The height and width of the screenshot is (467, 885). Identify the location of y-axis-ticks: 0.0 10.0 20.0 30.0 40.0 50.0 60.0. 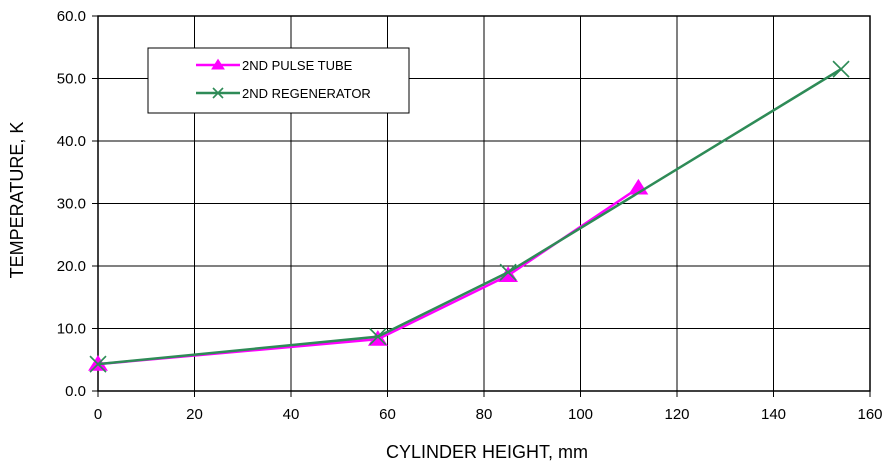
(77, 204).